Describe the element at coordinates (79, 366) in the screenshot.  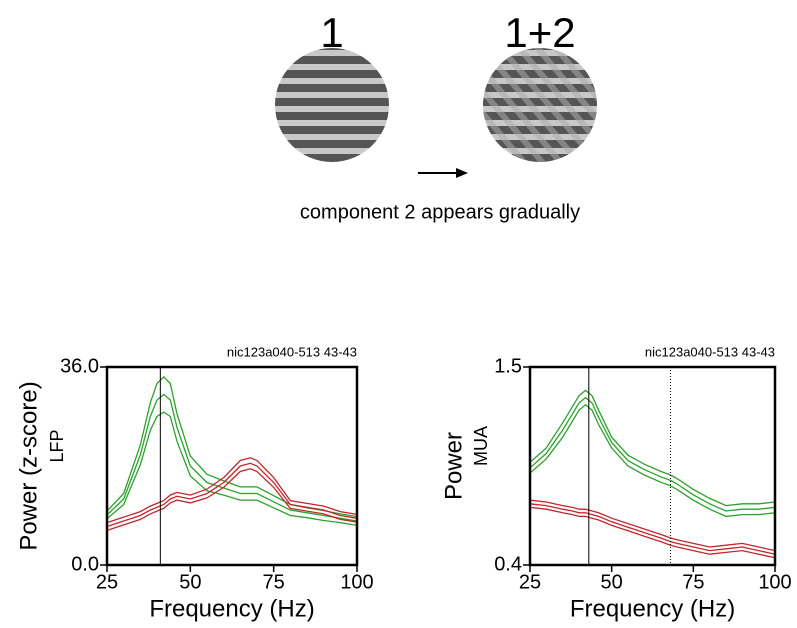
I see `y-tick-label: 36.0` at that location.